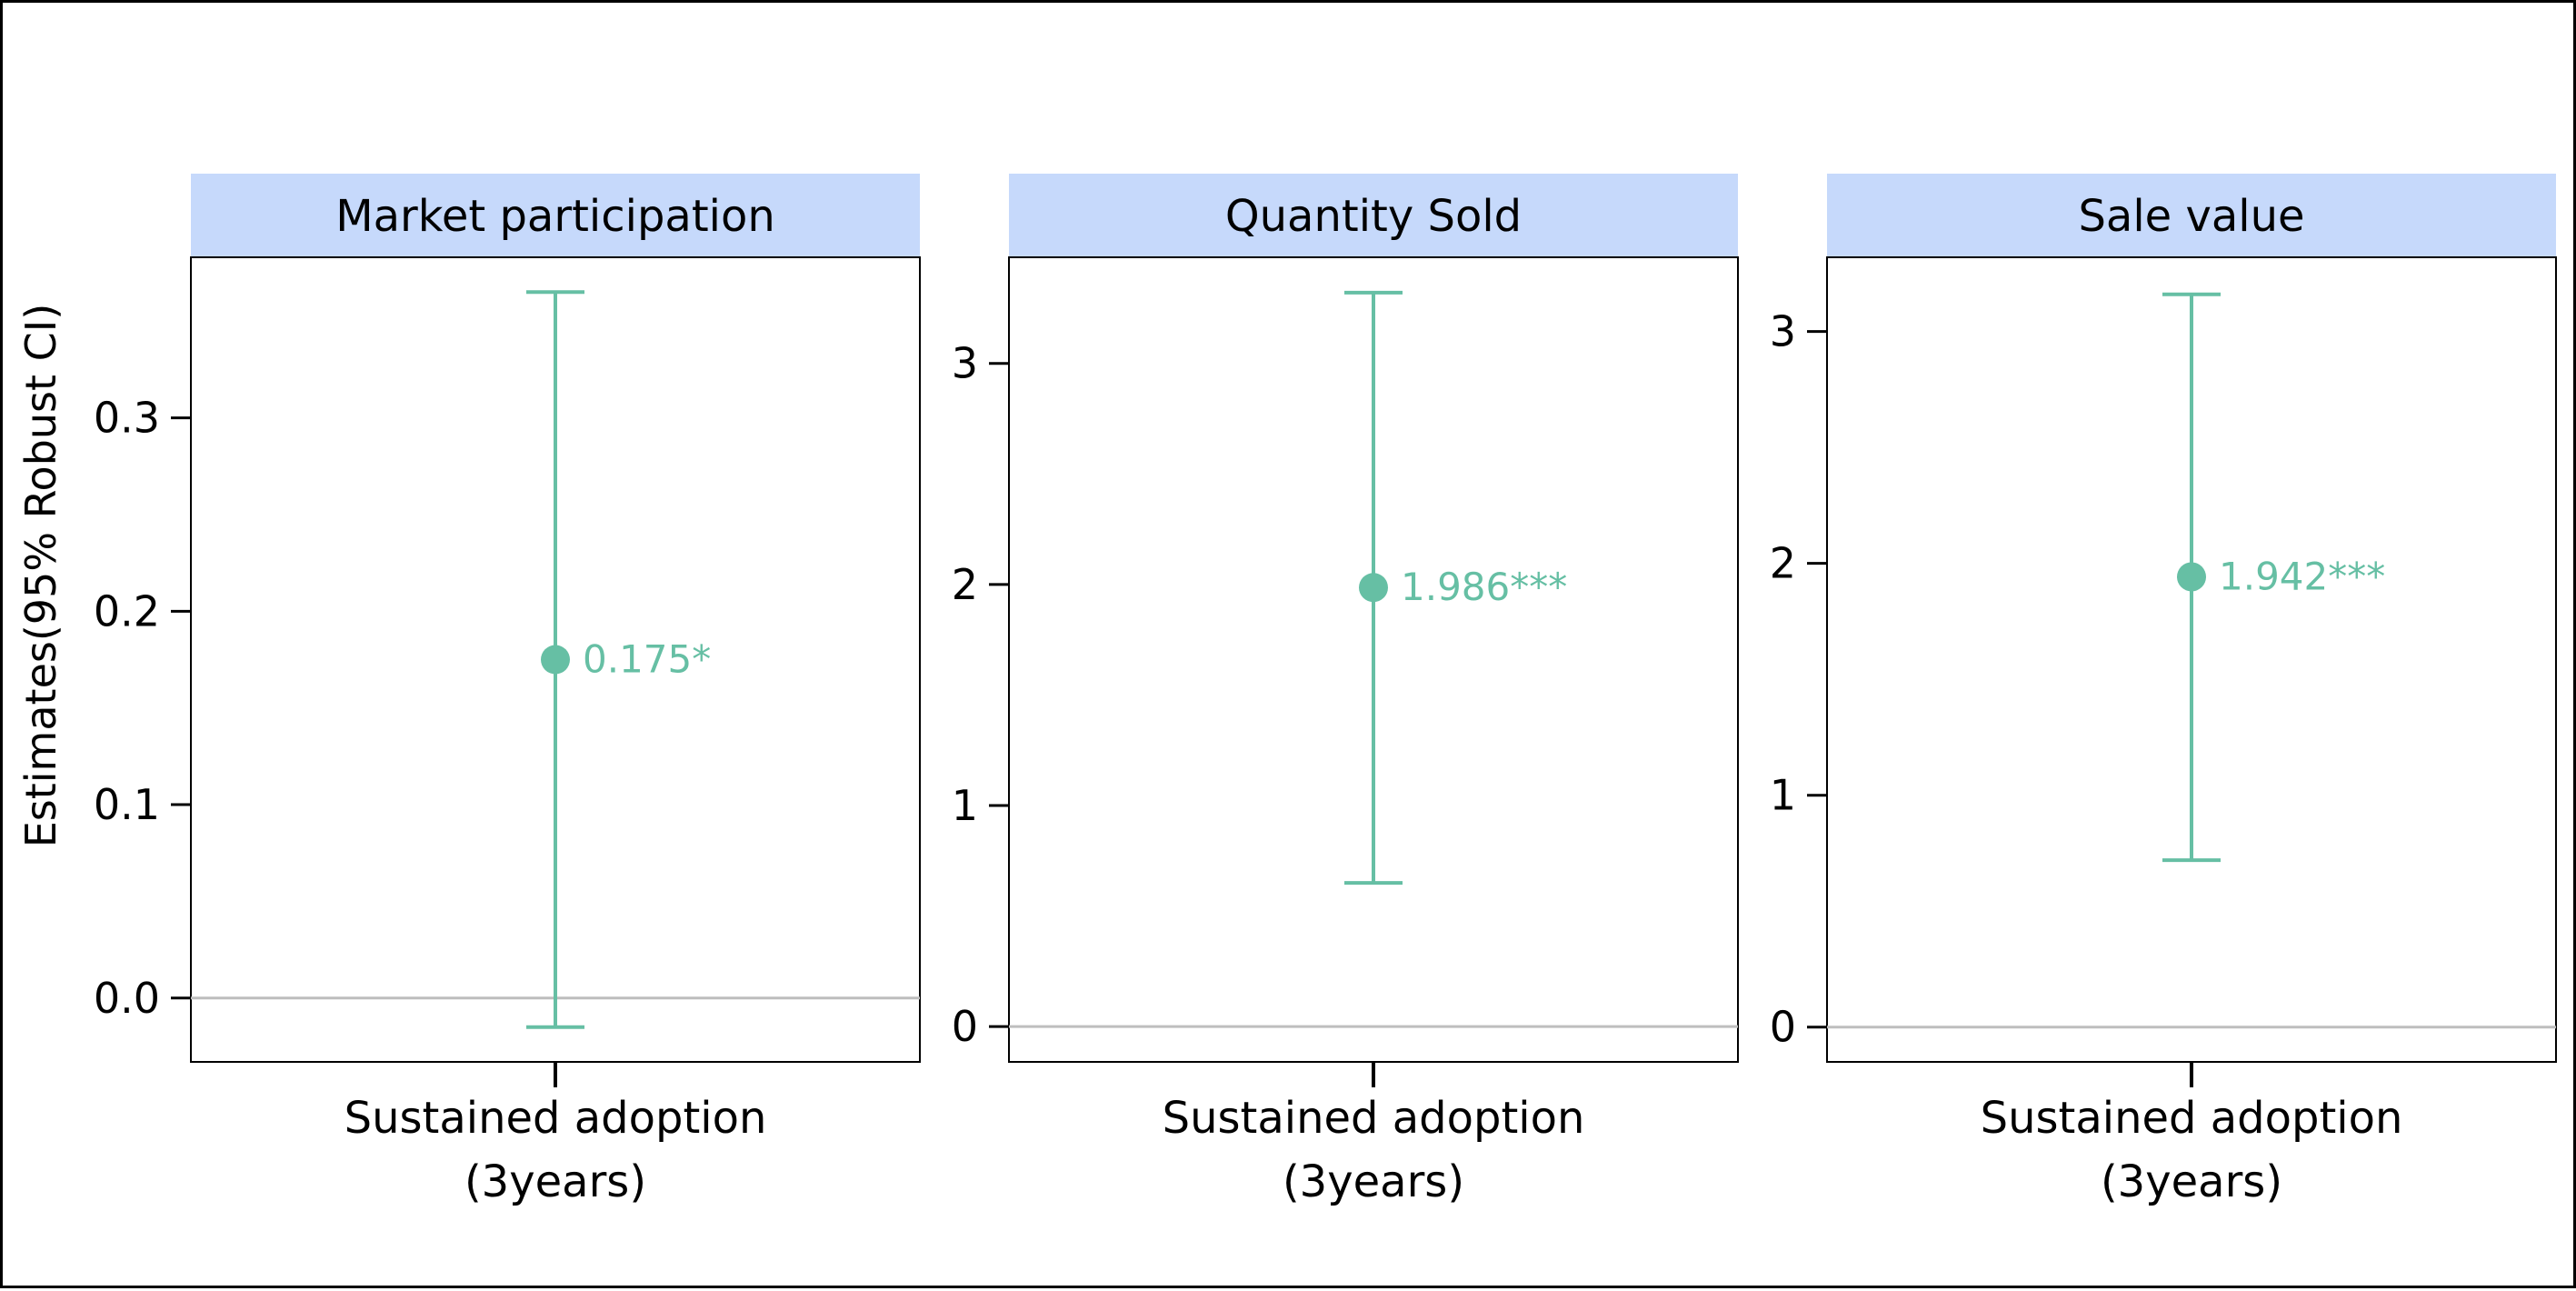 The height and width of the screenshot is (1291, 2576). What do you see at coordinates (2302, 576) in the screenshot?
I see `estimate-label: 1.942***` at bounding box center [2302, 576].